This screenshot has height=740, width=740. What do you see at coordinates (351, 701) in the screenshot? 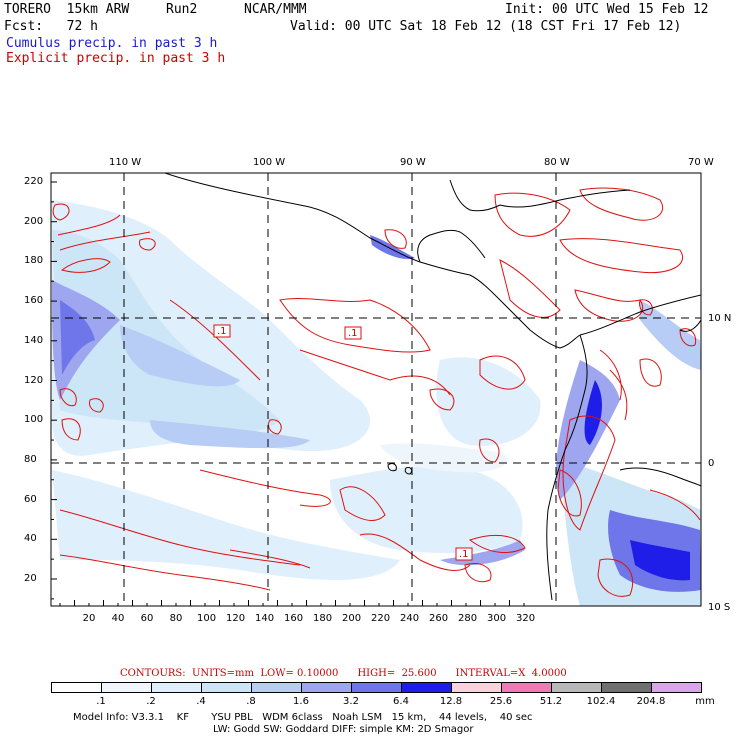
I see `colorbar-label: 3.2` at bounding box center [351, 701].